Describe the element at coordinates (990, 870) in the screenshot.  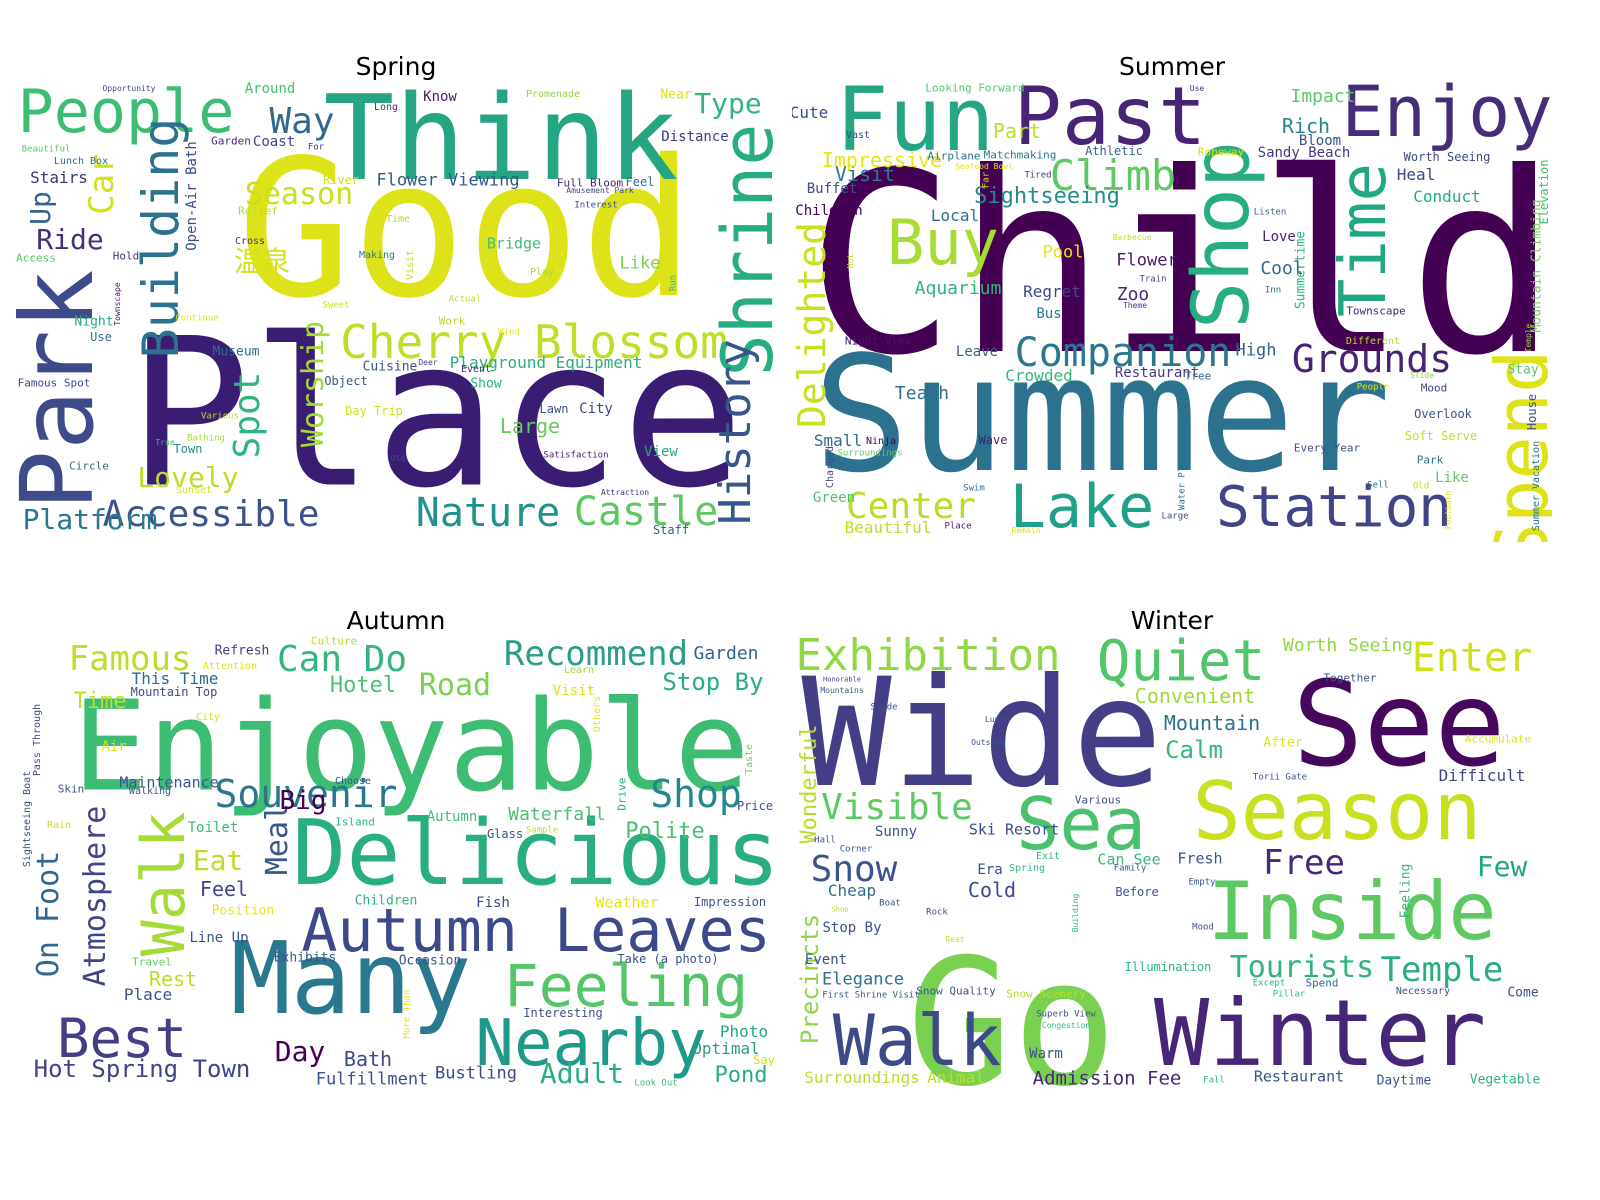
I see `winter-word: Era` at that location.